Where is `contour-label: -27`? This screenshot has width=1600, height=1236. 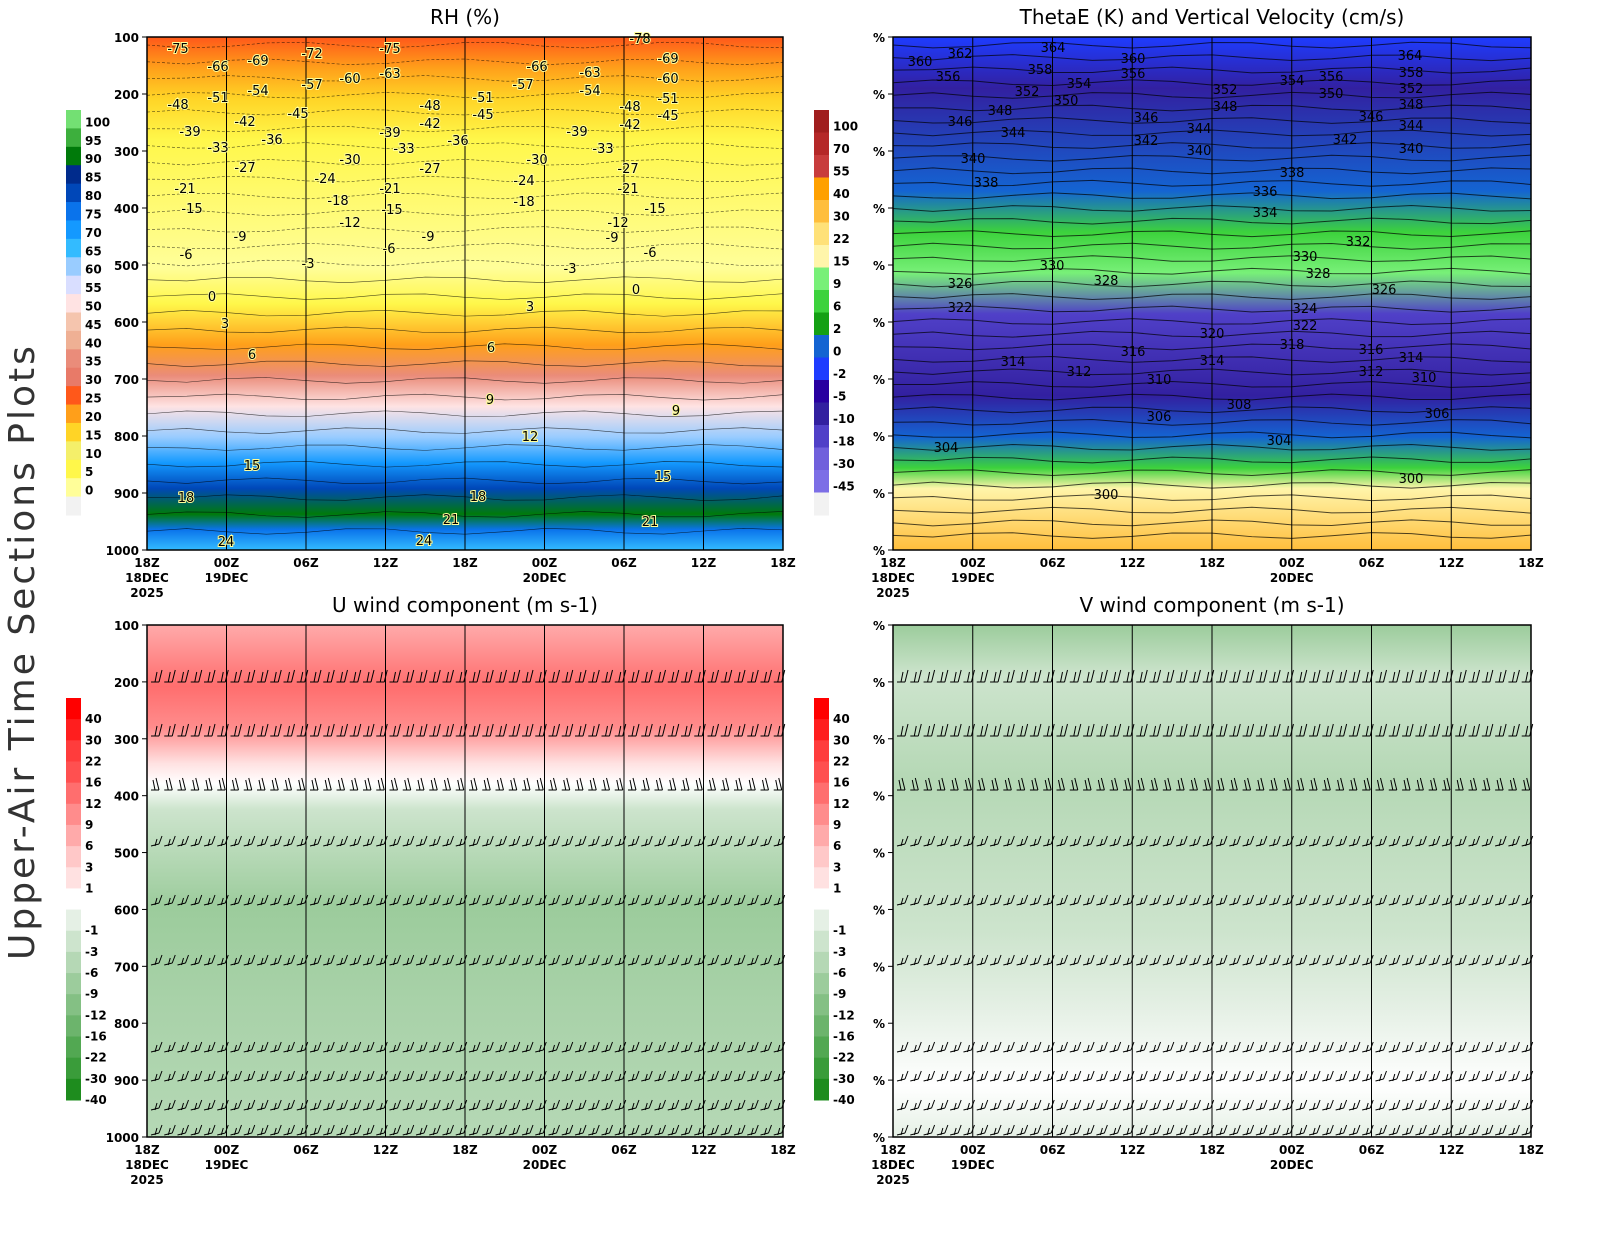 contour-label: -27 is located at coordinates (244, 168).